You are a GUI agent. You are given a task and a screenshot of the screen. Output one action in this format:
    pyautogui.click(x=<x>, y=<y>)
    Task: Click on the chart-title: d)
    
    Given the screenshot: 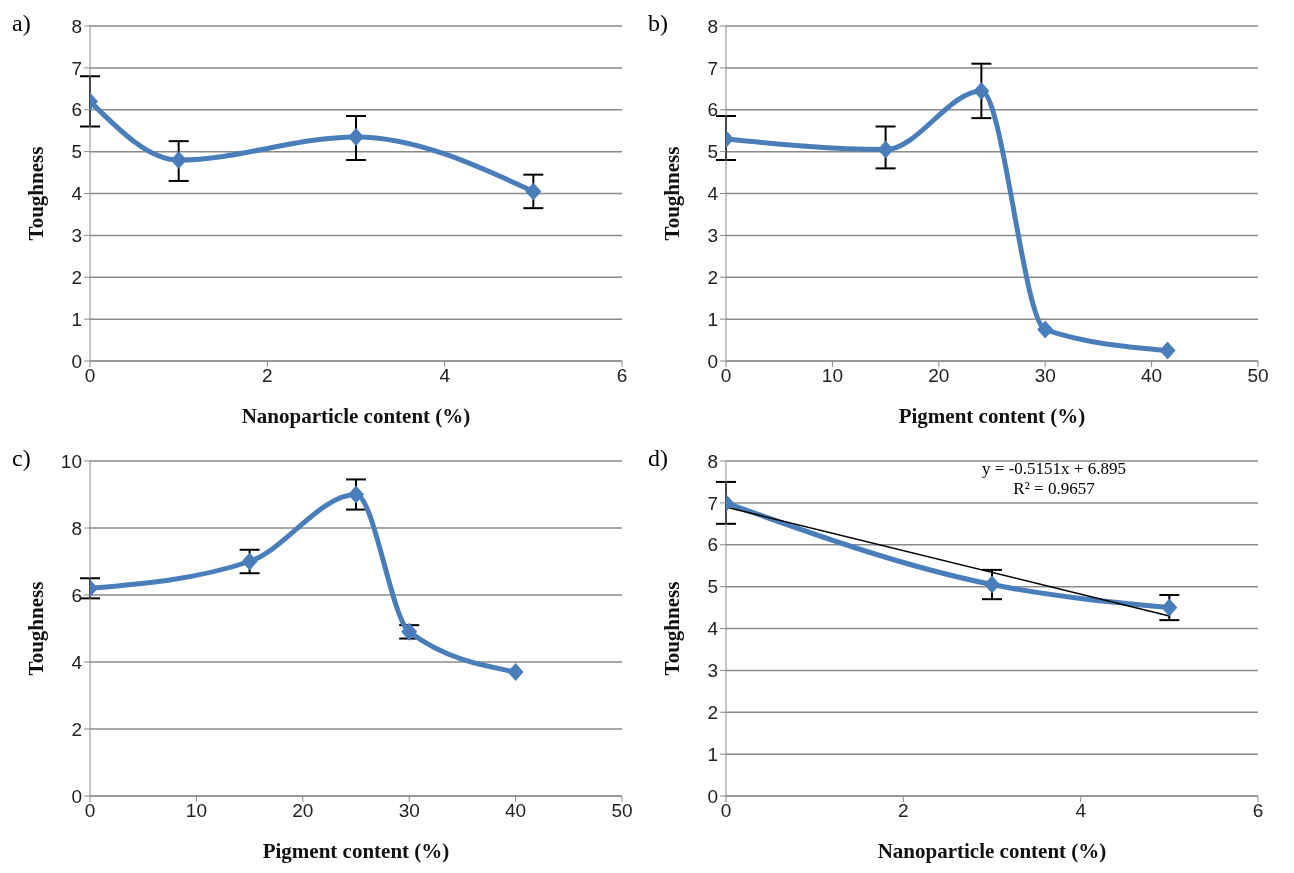 What is the action you would take?
    pyautogui.click(x=658, y=458)
    